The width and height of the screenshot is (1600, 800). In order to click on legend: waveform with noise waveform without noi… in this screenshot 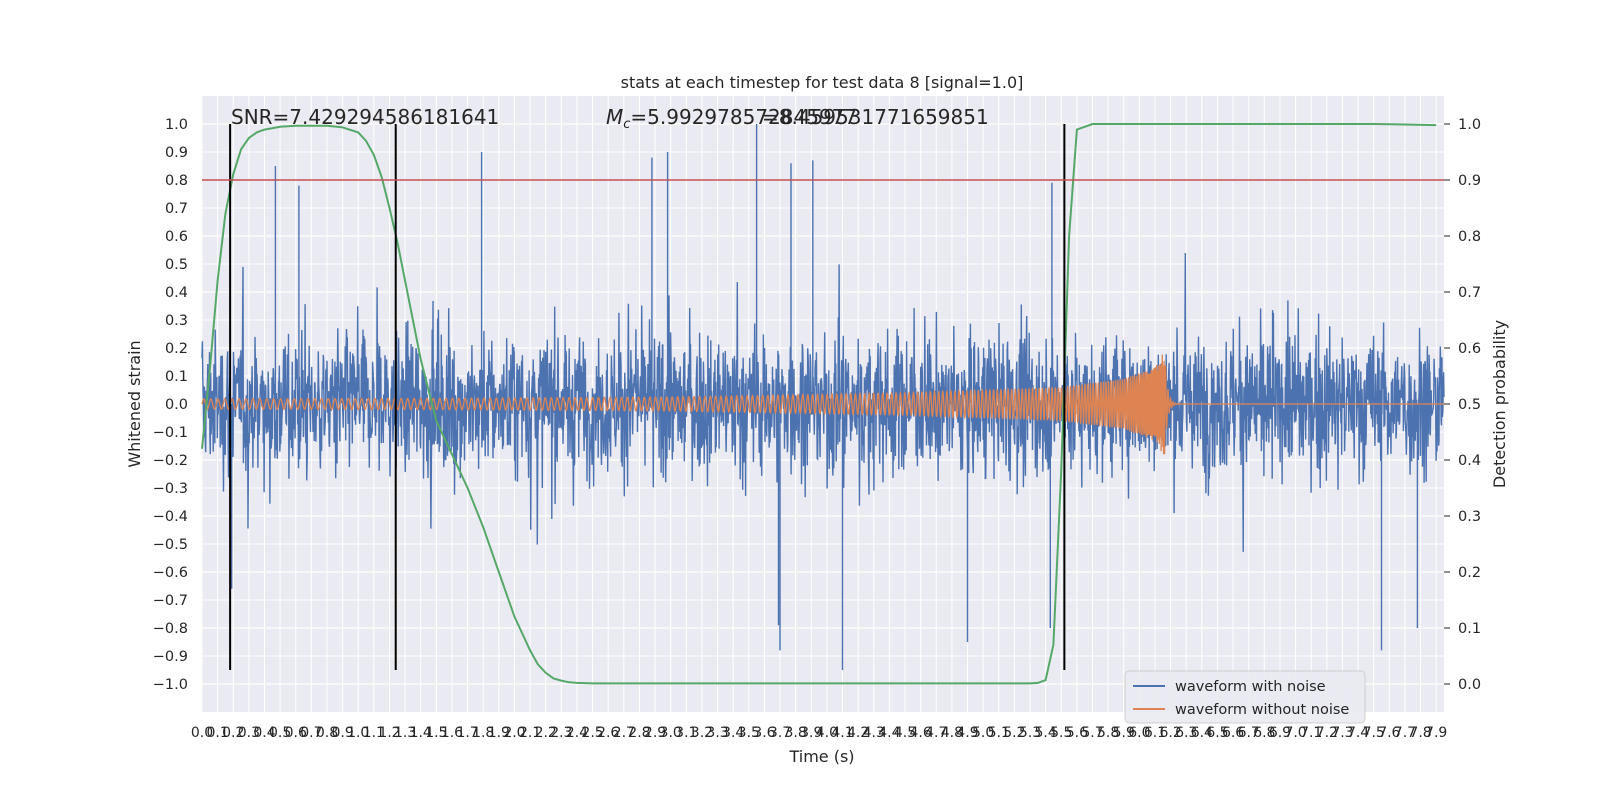, I will do `click(1245, 697)`.